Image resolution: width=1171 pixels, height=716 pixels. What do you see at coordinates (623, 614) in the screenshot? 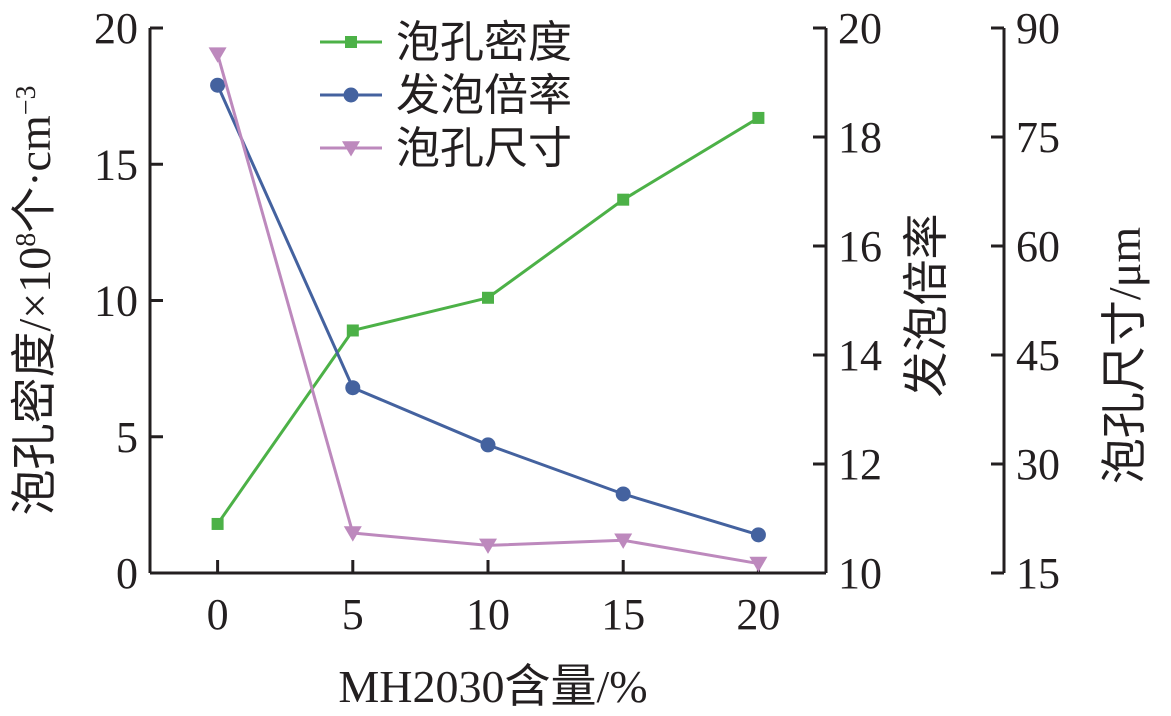
I see `x-tick-label: 15` at bounding box center [623, 614].